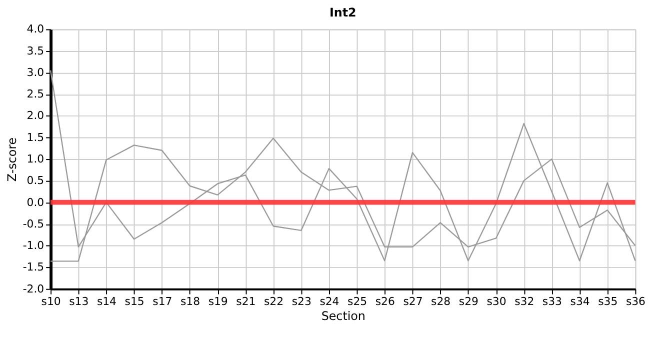 This screenshot has height=360, width=660. Describe the element at coordinates (11, 159) in the screenshot. I see `y-axis-title: Z-score` at that location.